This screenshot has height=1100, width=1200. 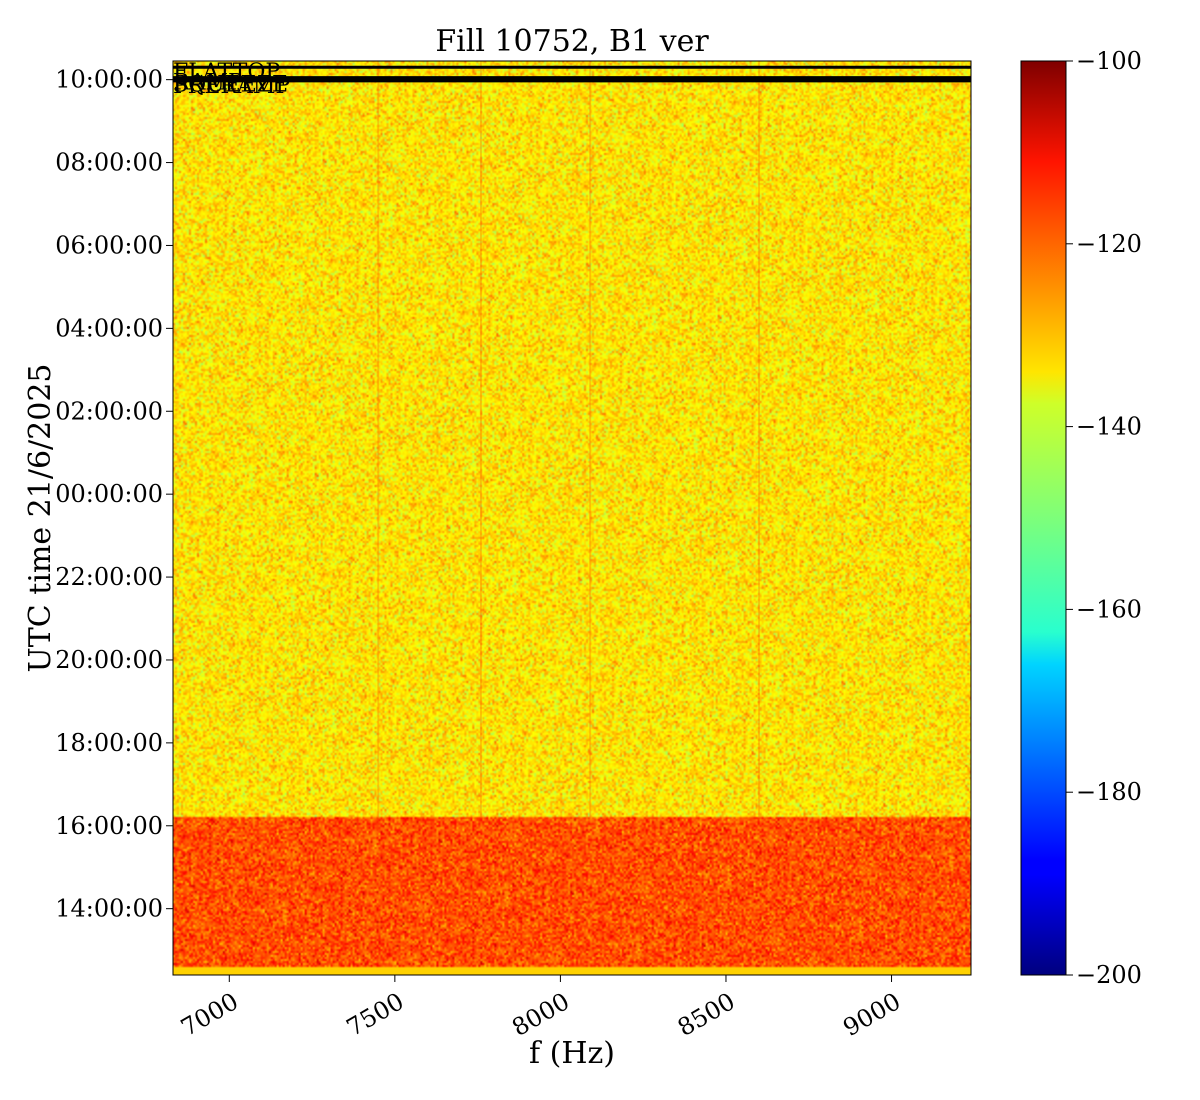 I want to click on colorbar-tick-label: −160, so click(x=1109, y=609).